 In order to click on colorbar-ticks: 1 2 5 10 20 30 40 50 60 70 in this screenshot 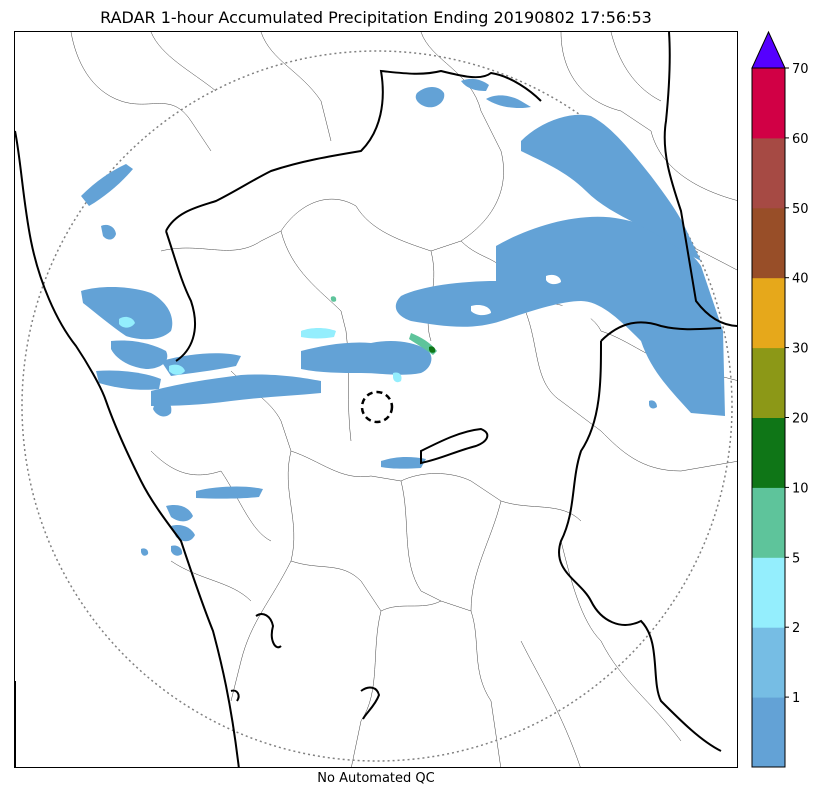, I will do `click(797, 384)`.